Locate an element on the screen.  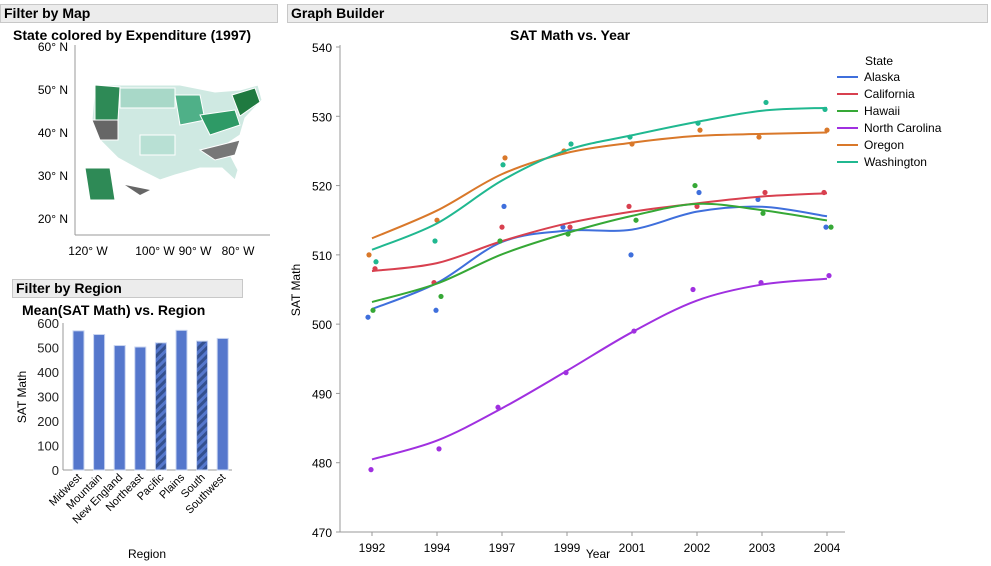
smoother-washington is located at coordinates (599, 178).